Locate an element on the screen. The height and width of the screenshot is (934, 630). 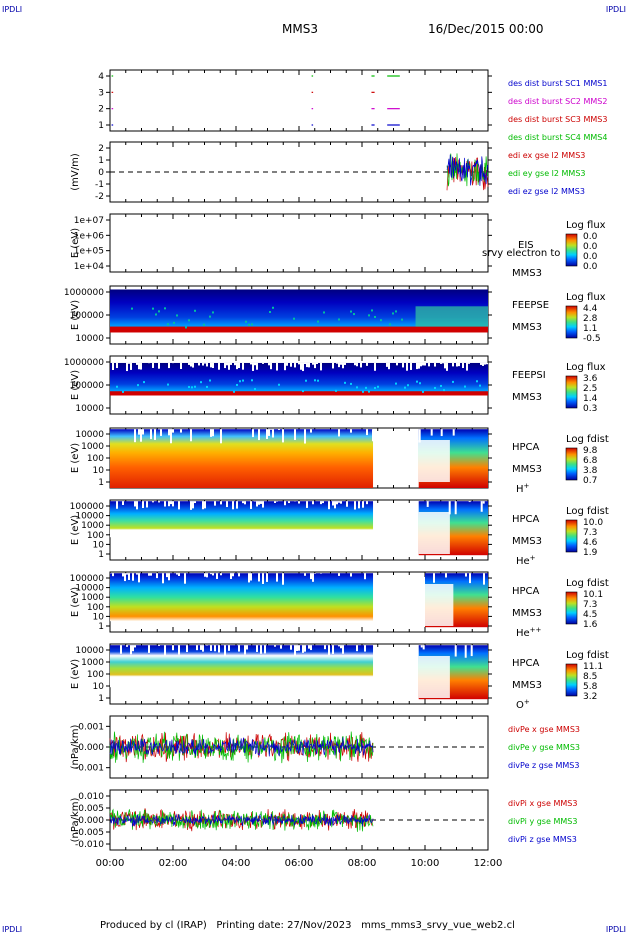
colorbar-tick-label: 8.5 is located at coordinates (590, 677).